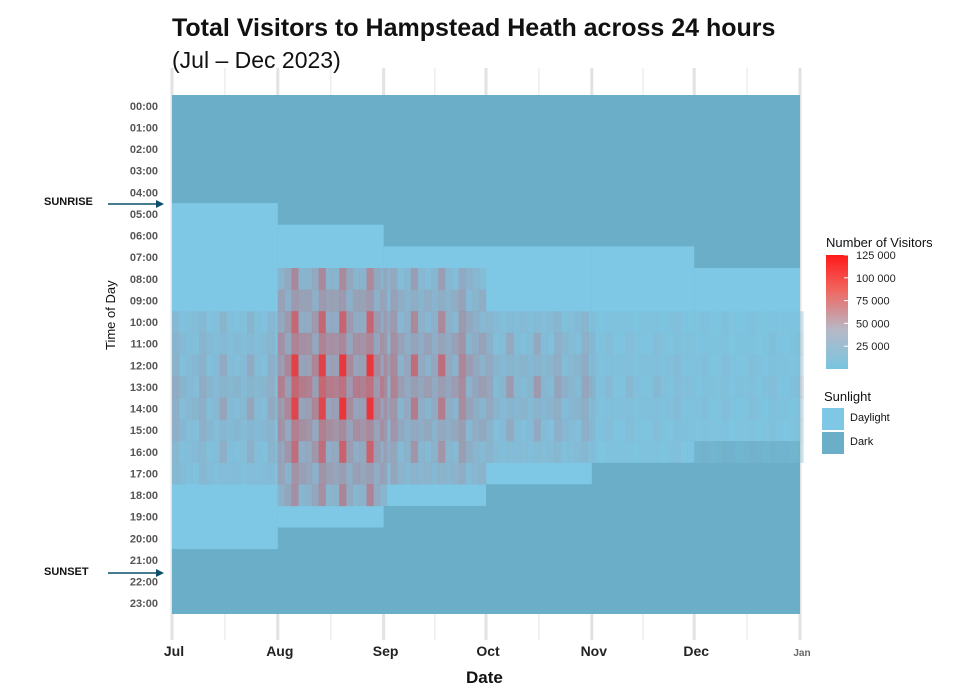 The width and height of the screenshot is (978, 691). Describe the element at coordinates (386, 651) in the screenshot. I see `x-tick-label: Sep` at that location.